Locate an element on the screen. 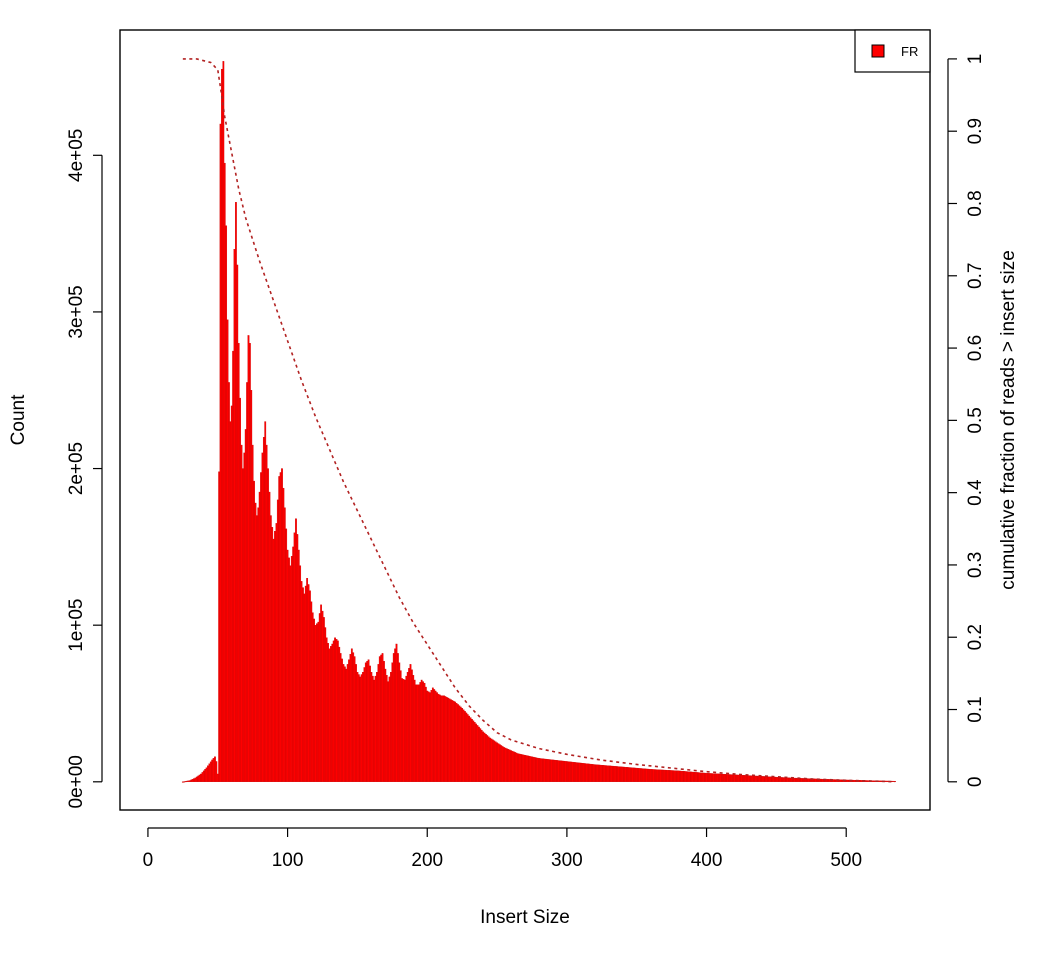  y2-tick-label: 0.1 is located at coordinates (975, 709).